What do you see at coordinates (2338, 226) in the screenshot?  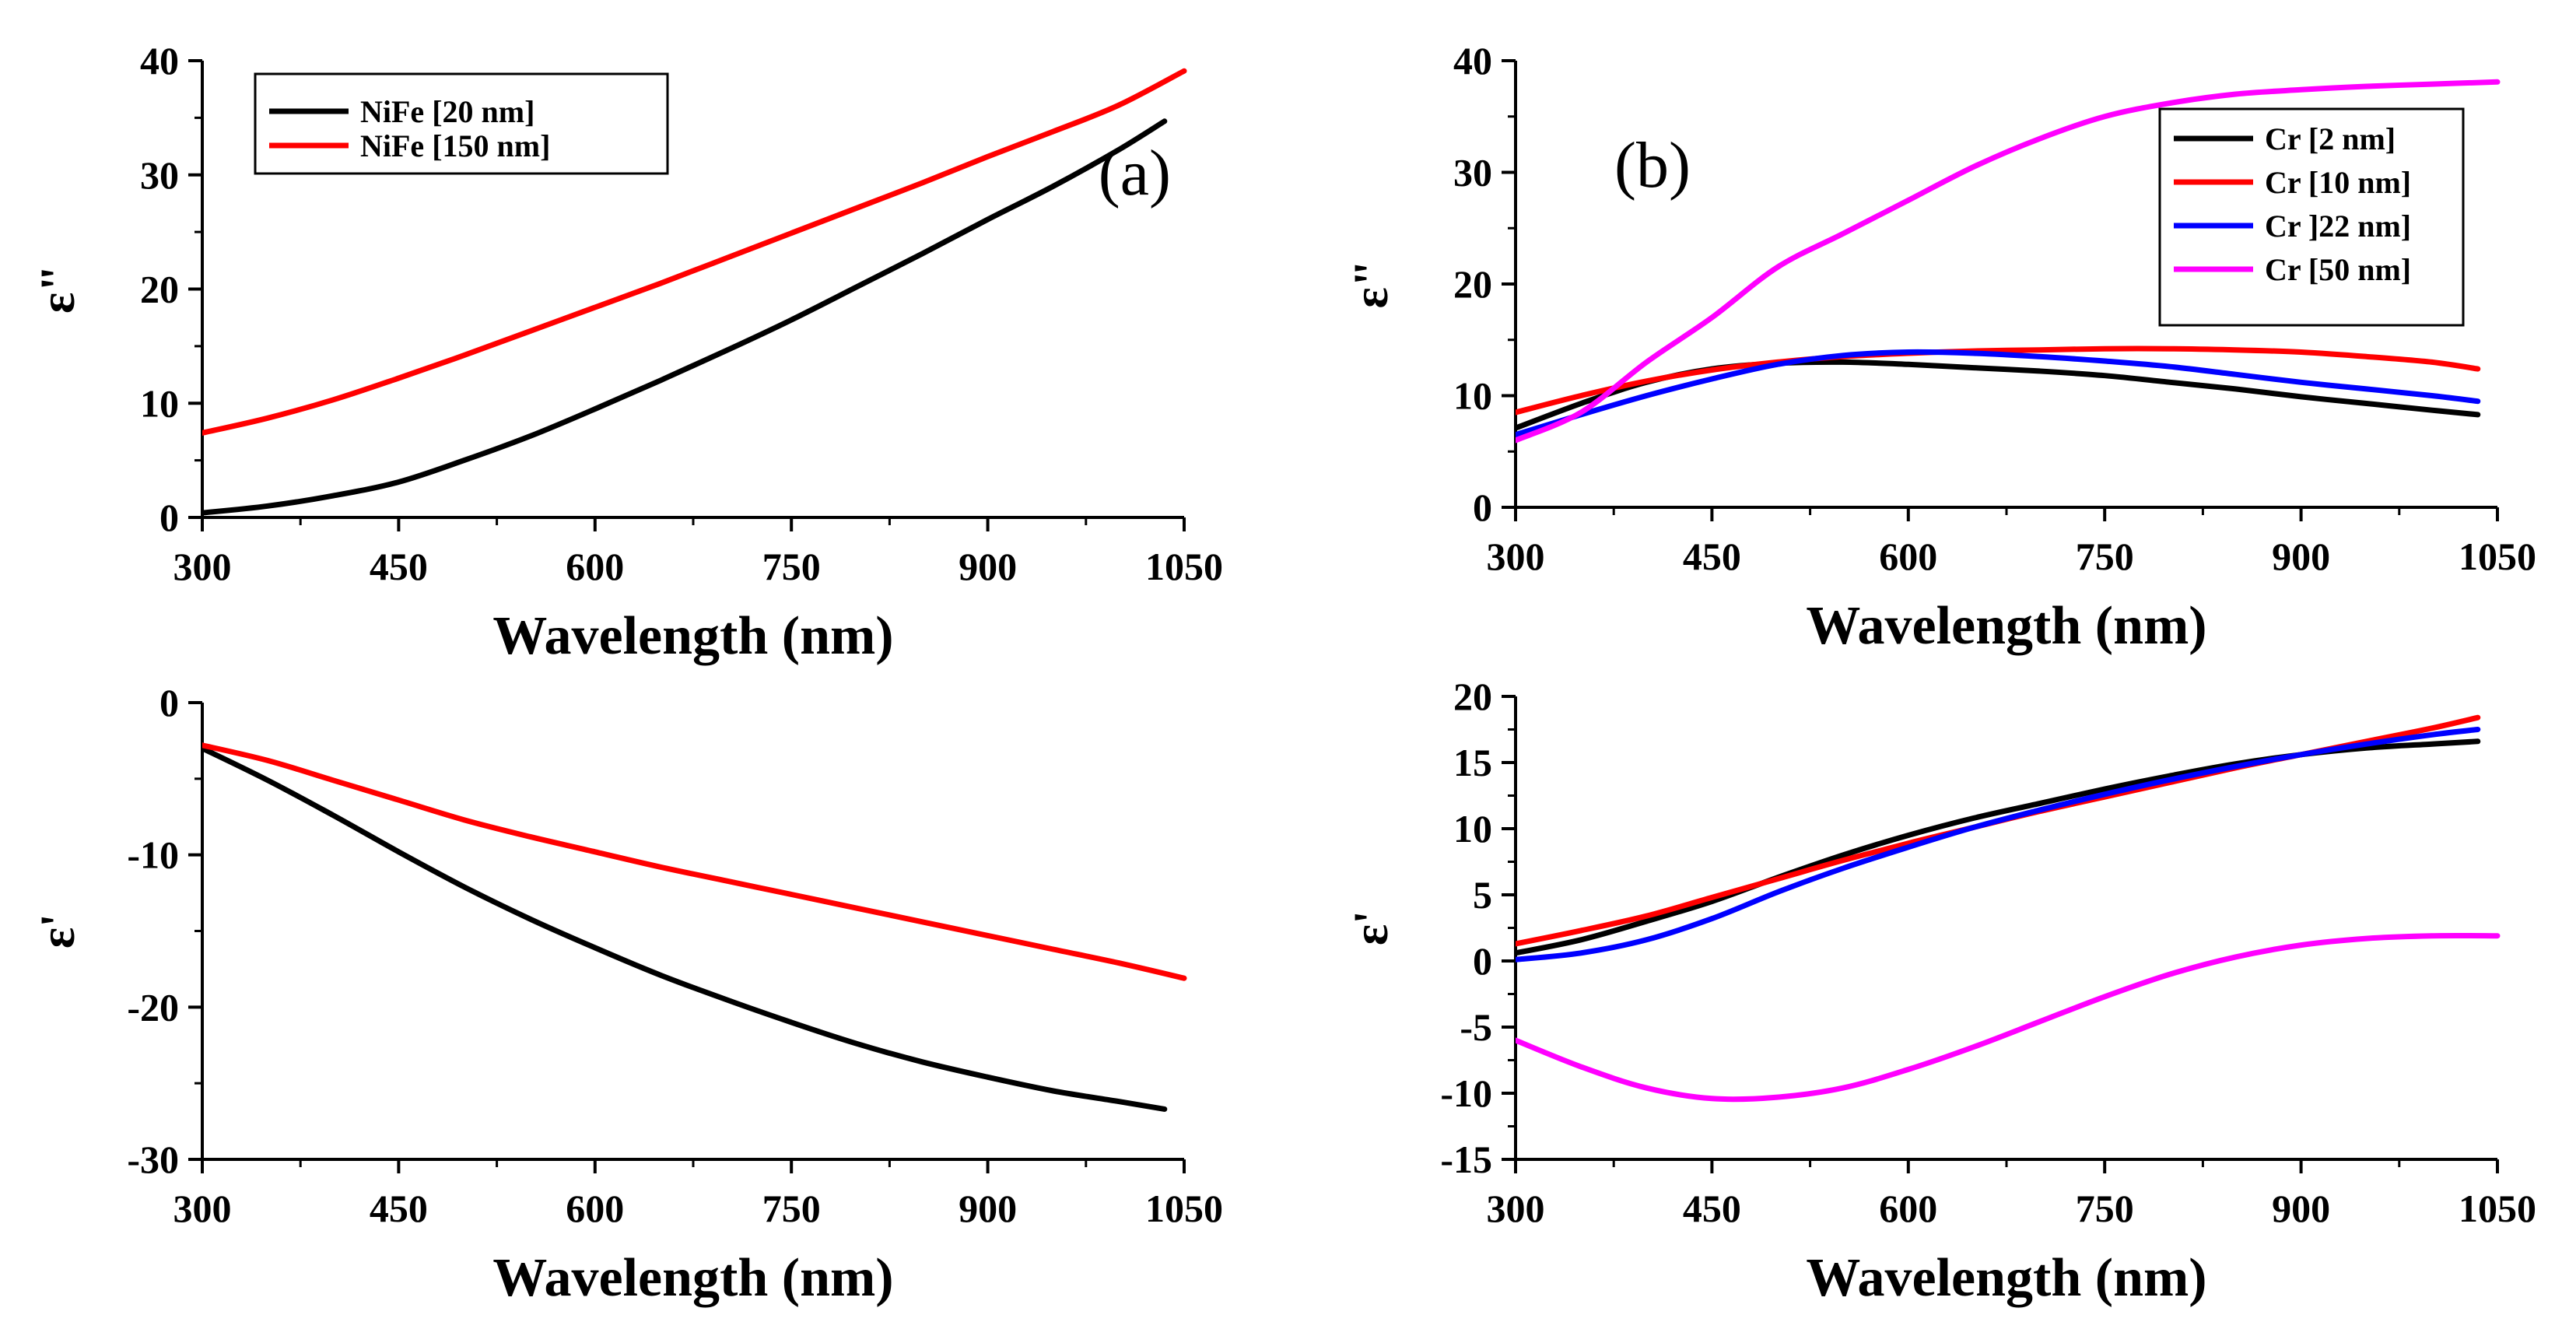 I see `legend-entry: Cr ]22 nm]` at bounding box center [2338, 226].